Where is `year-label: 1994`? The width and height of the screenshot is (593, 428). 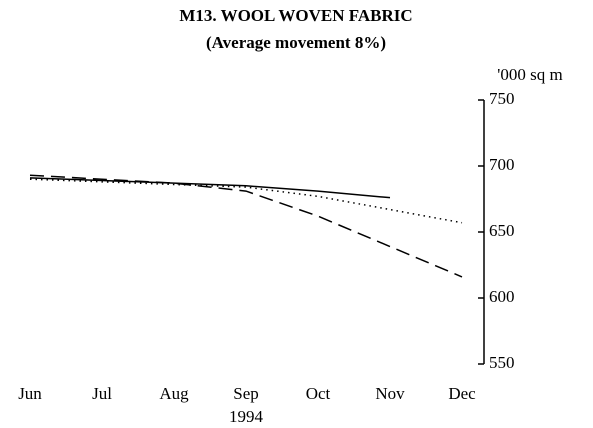
year-label: 1994 is located at coordinates (246, 416).